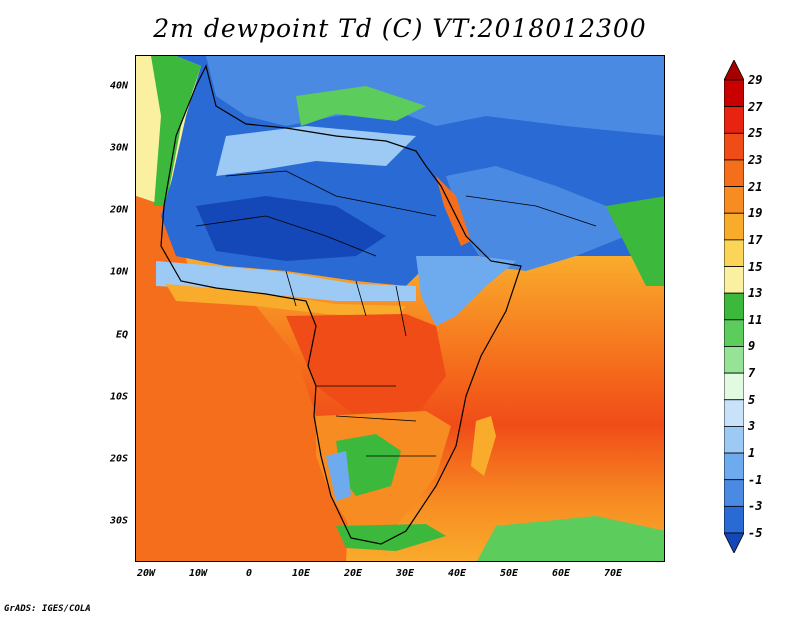  I want to click on central-africa, so click(366, 365).